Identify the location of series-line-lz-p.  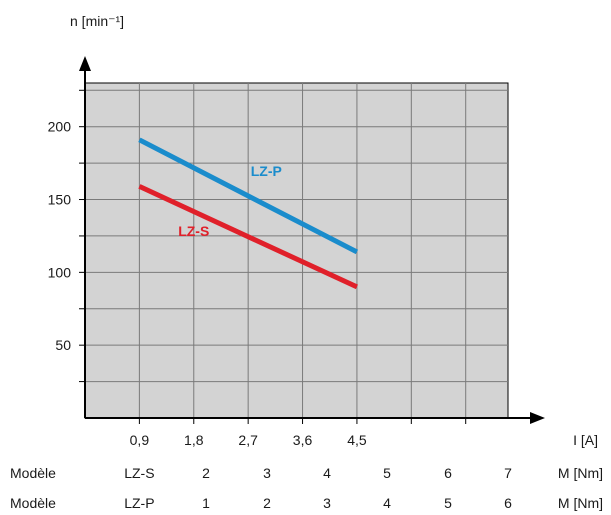
(248, 196).